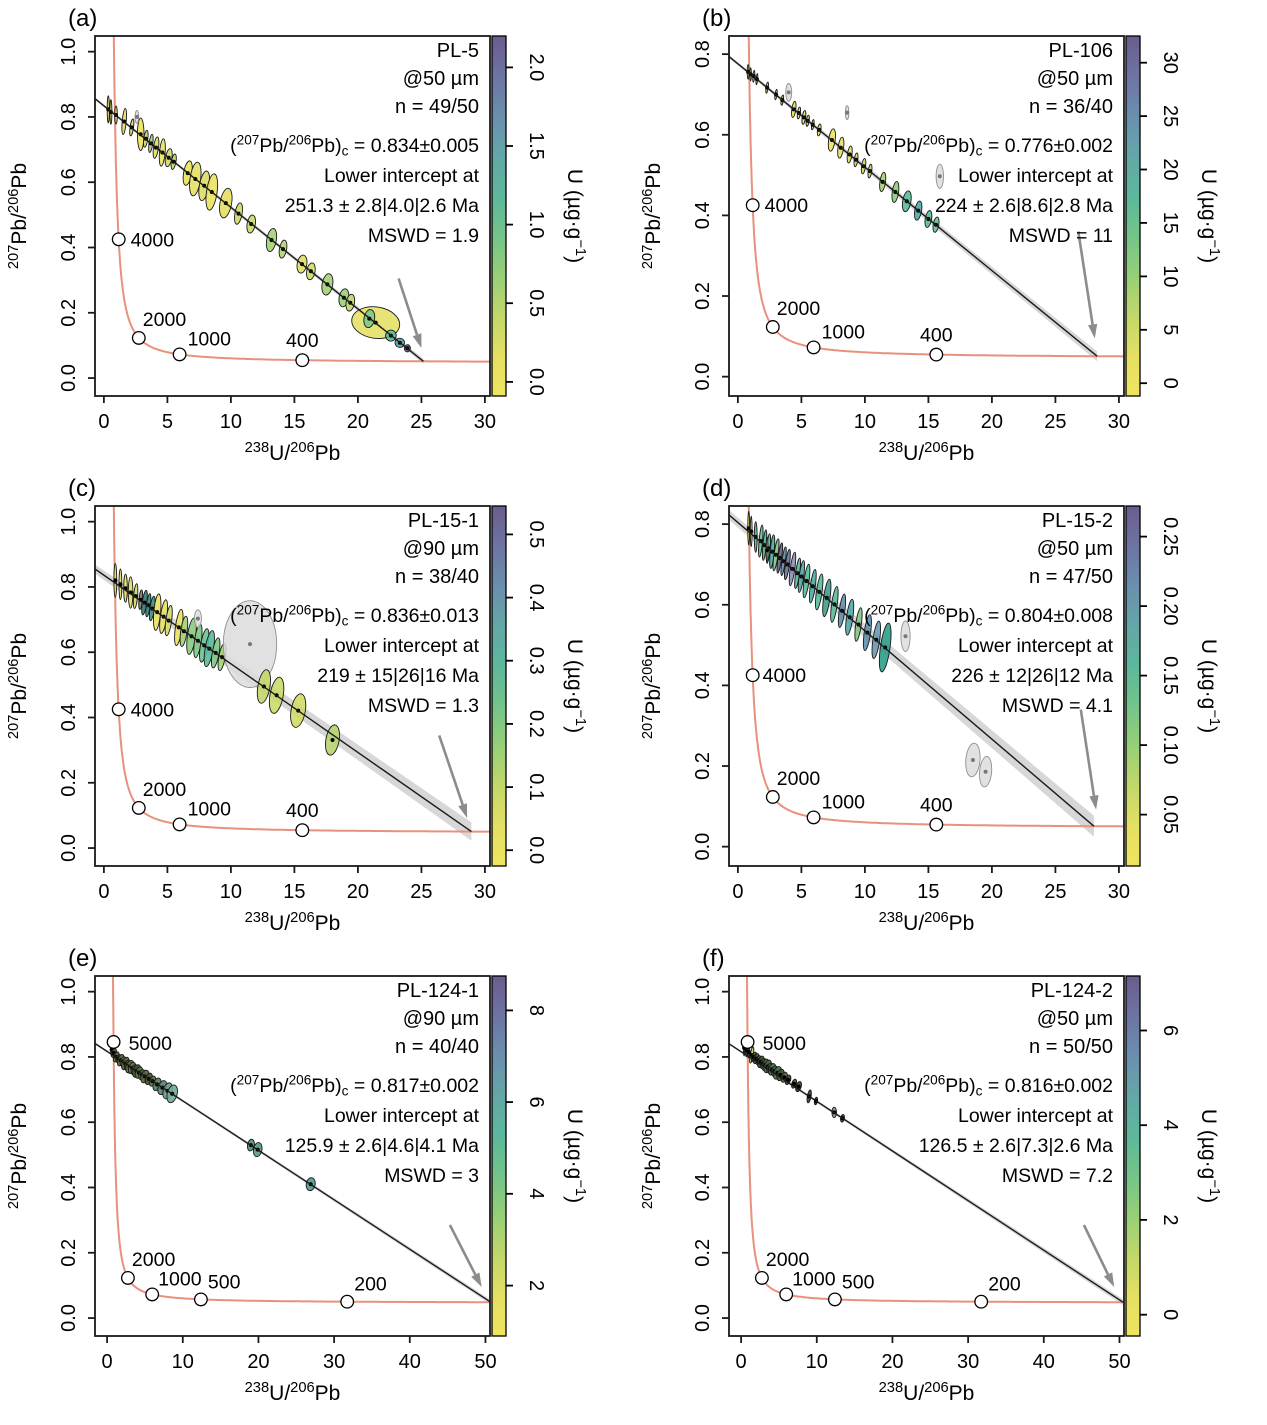 Image resolution: width=1267 pixels, height=1425 pixels. Describe the element at coordinates (713, 958) in the screenshot. I see `panel-letter: (f)` at that location.